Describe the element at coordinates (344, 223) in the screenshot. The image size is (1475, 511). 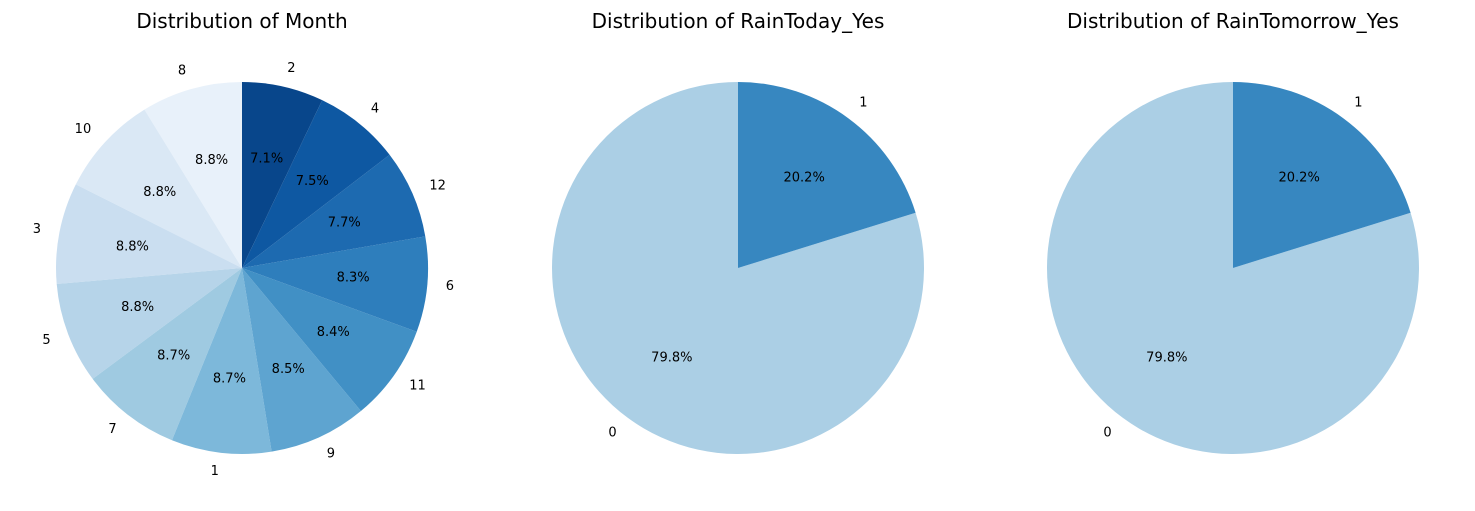
I see `percent-label-12: 7.7%` at that location.